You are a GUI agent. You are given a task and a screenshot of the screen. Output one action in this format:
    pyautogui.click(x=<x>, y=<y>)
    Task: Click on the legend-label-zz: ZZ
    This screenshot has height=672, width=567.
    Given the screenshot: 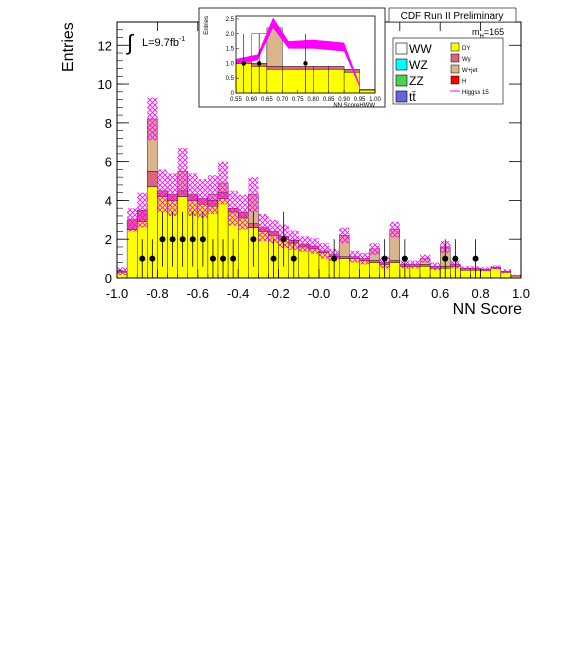 What is the action you would take?
    pyautogui.click(x=416, y=81)
    